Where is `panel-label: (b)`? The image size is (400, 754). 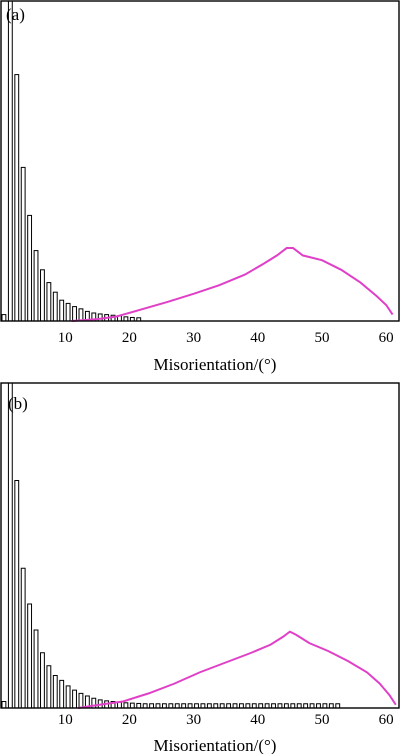 panel-label: (b) is located at coordinates (18, 403).